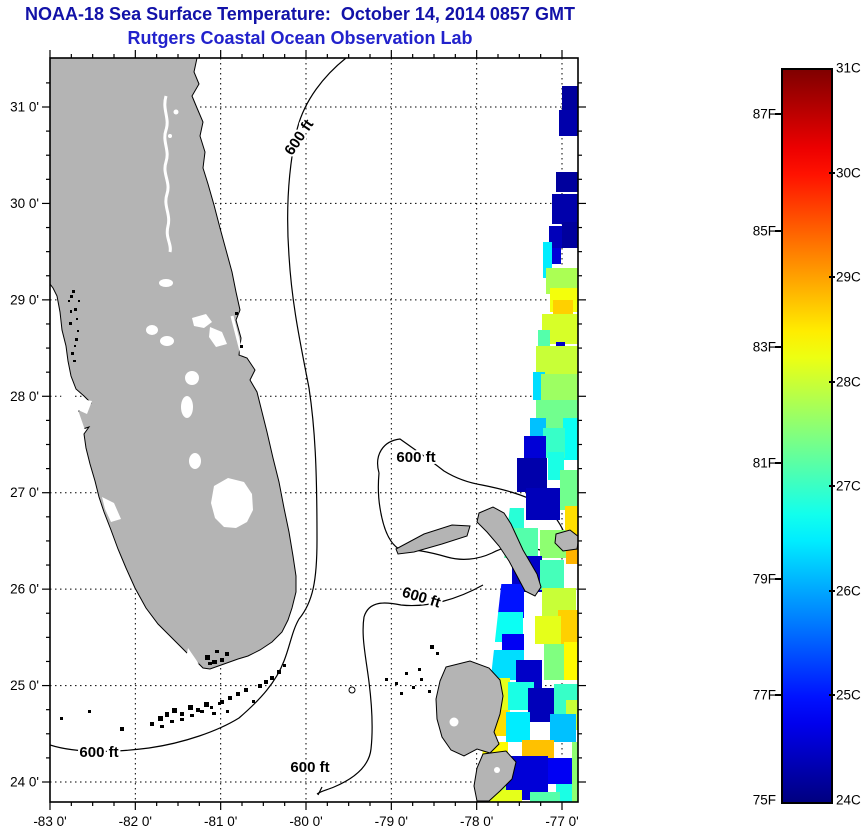 This screenshot has width=864, height=832. What do you see at coordinates (848, 382) in the screenshot?
I see `colorbar-celsius-label: 28C` at bounding box center [848, 382].